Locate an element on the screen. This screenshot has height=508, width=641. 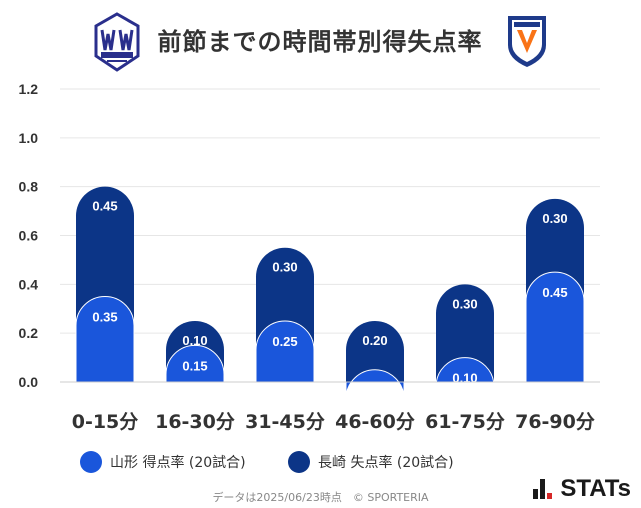
y-tick-label: 0.4 is located at coordinates (29, 284).